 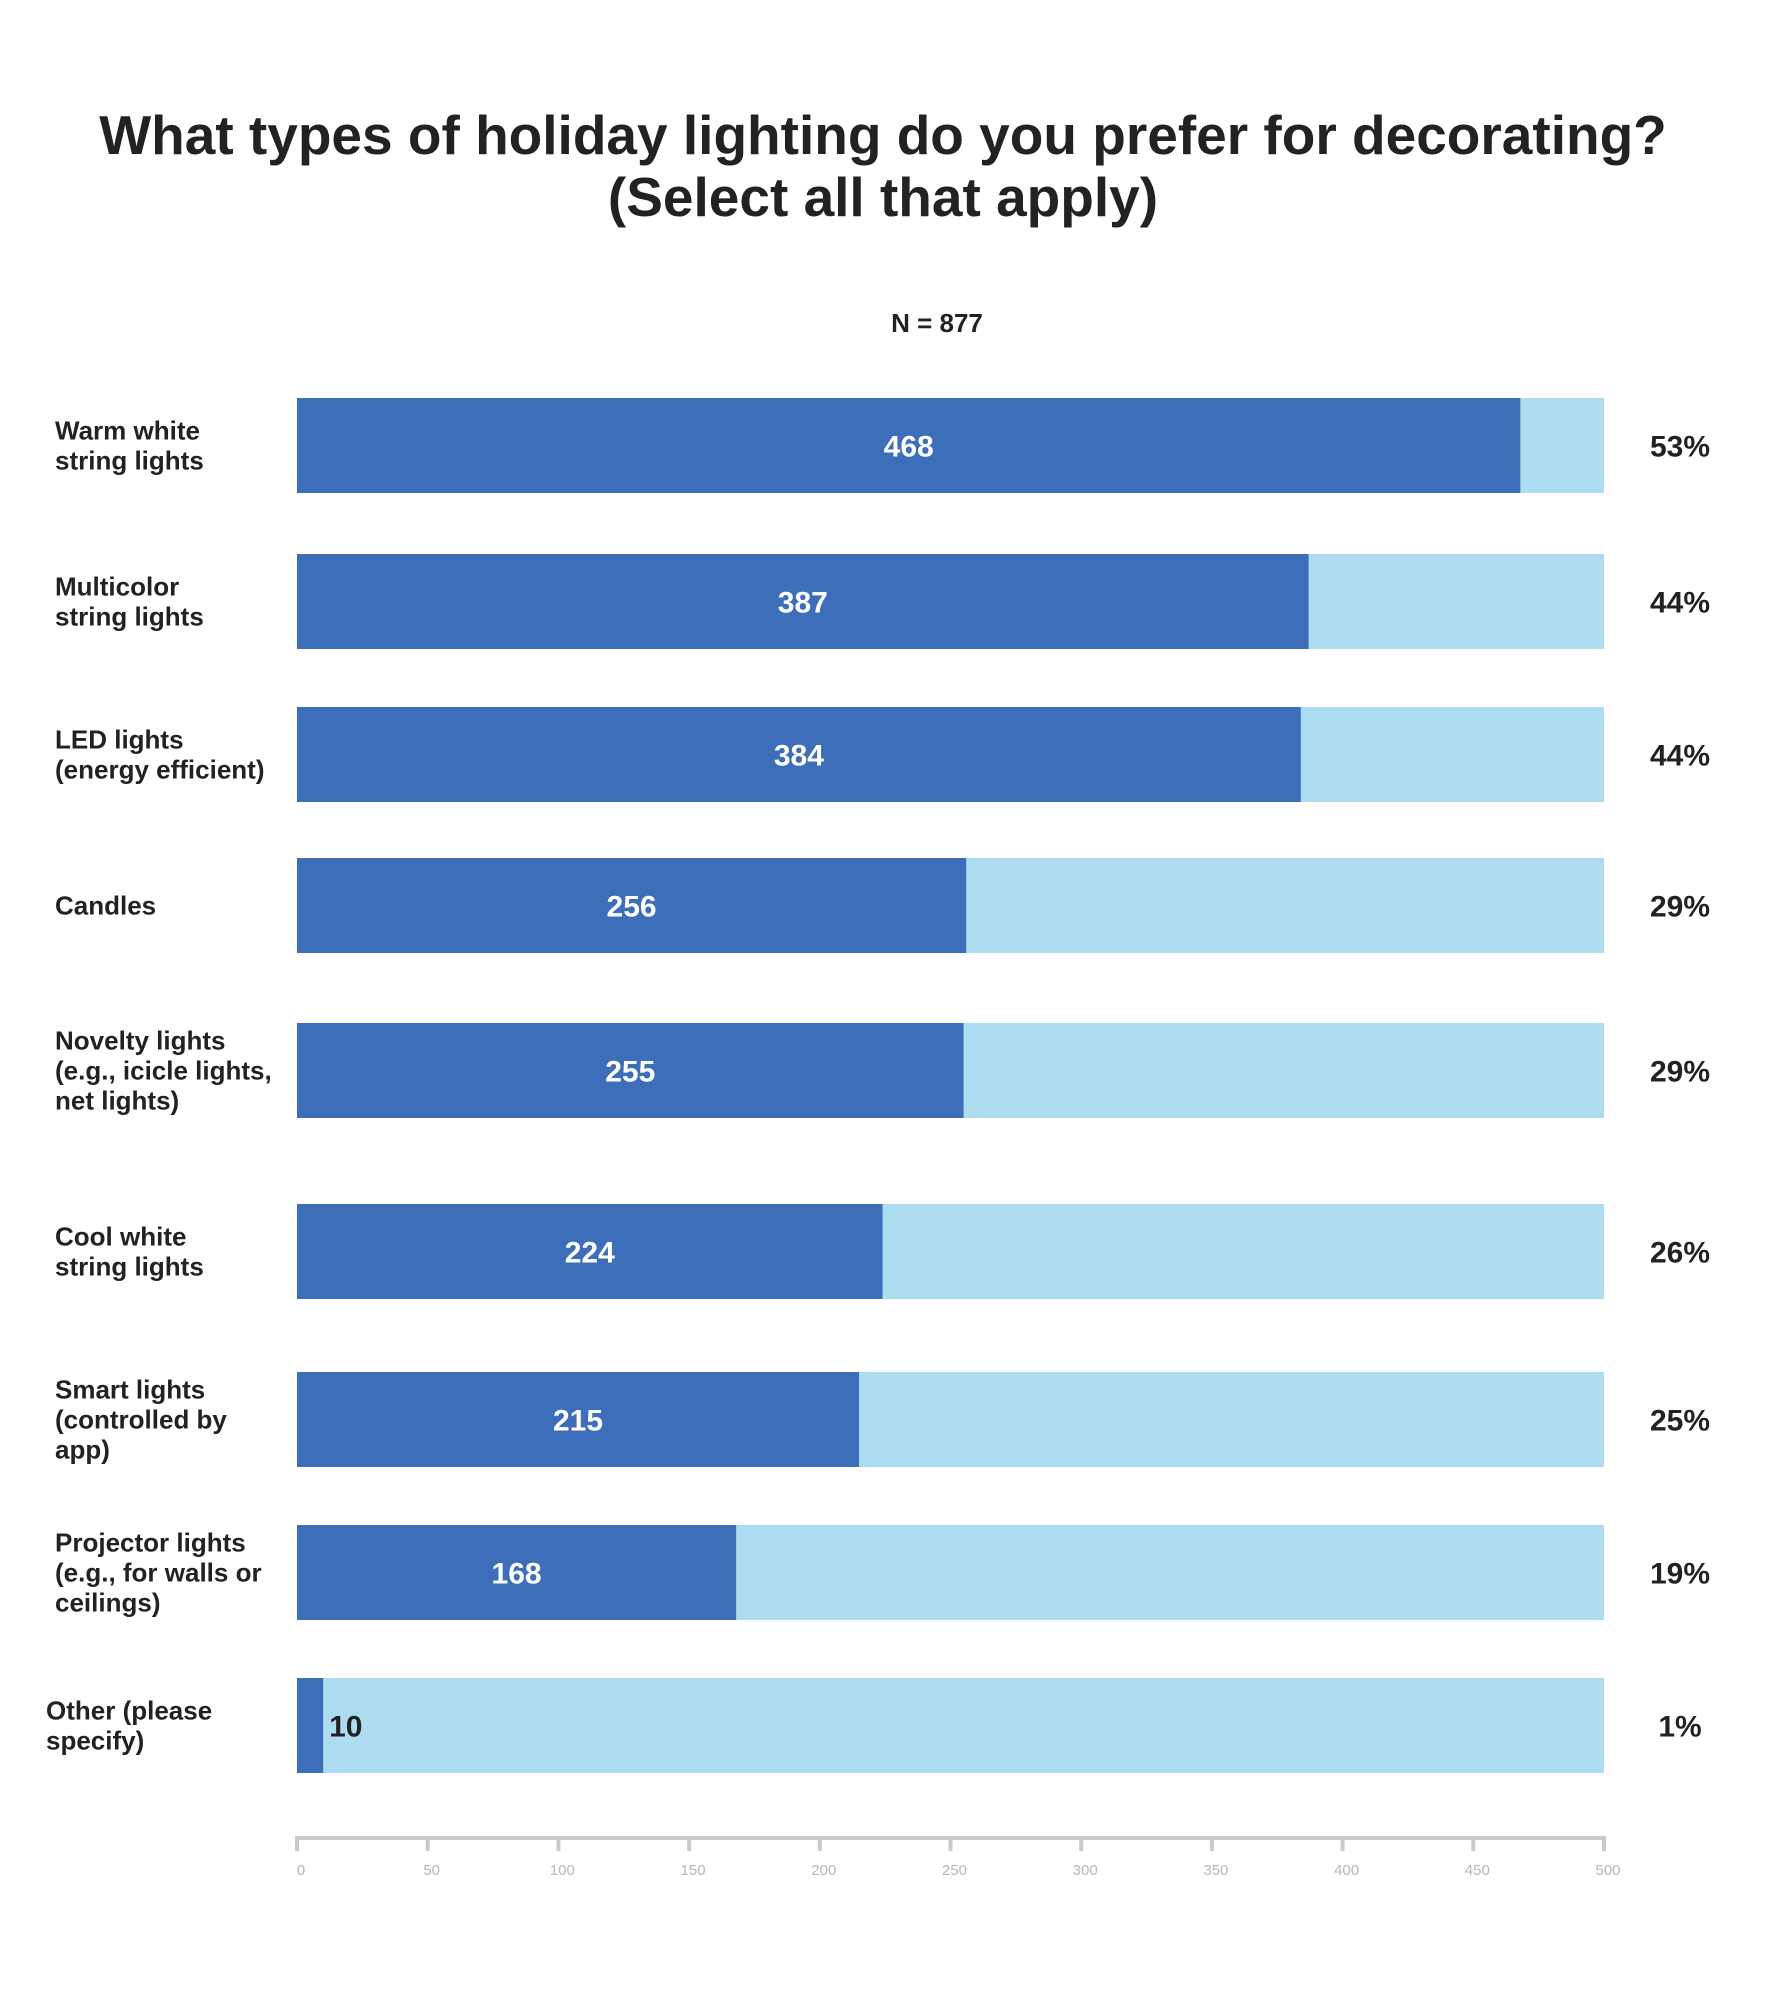 What do you see at coordinates (431, 1870) in the screenshot?
I see `x-tick-label-50: 50` at bounding box center [431, 1870].